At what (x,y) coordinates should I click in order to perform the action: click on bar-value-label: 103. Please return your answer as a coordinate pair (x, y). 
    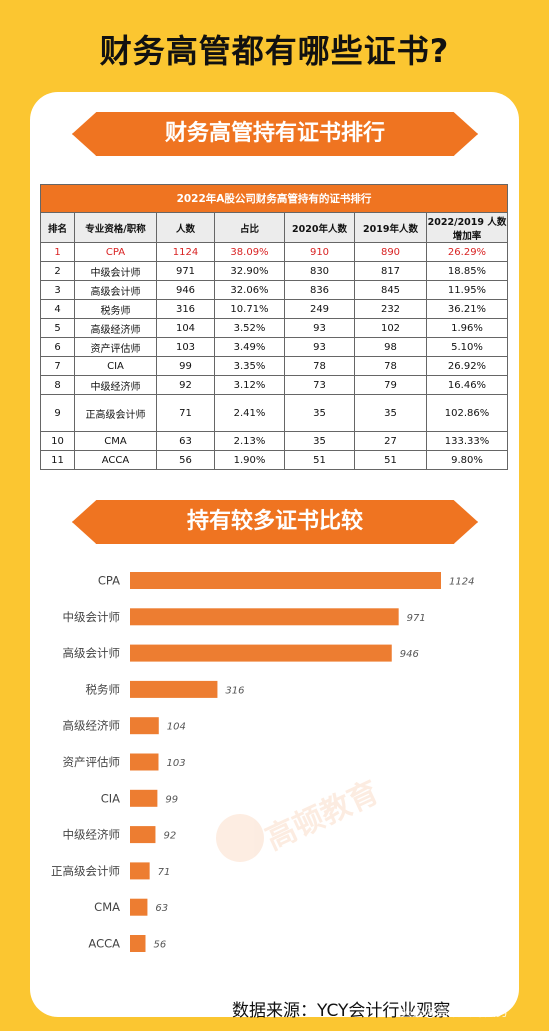
    Looking at the image, I should click on (175, 763).